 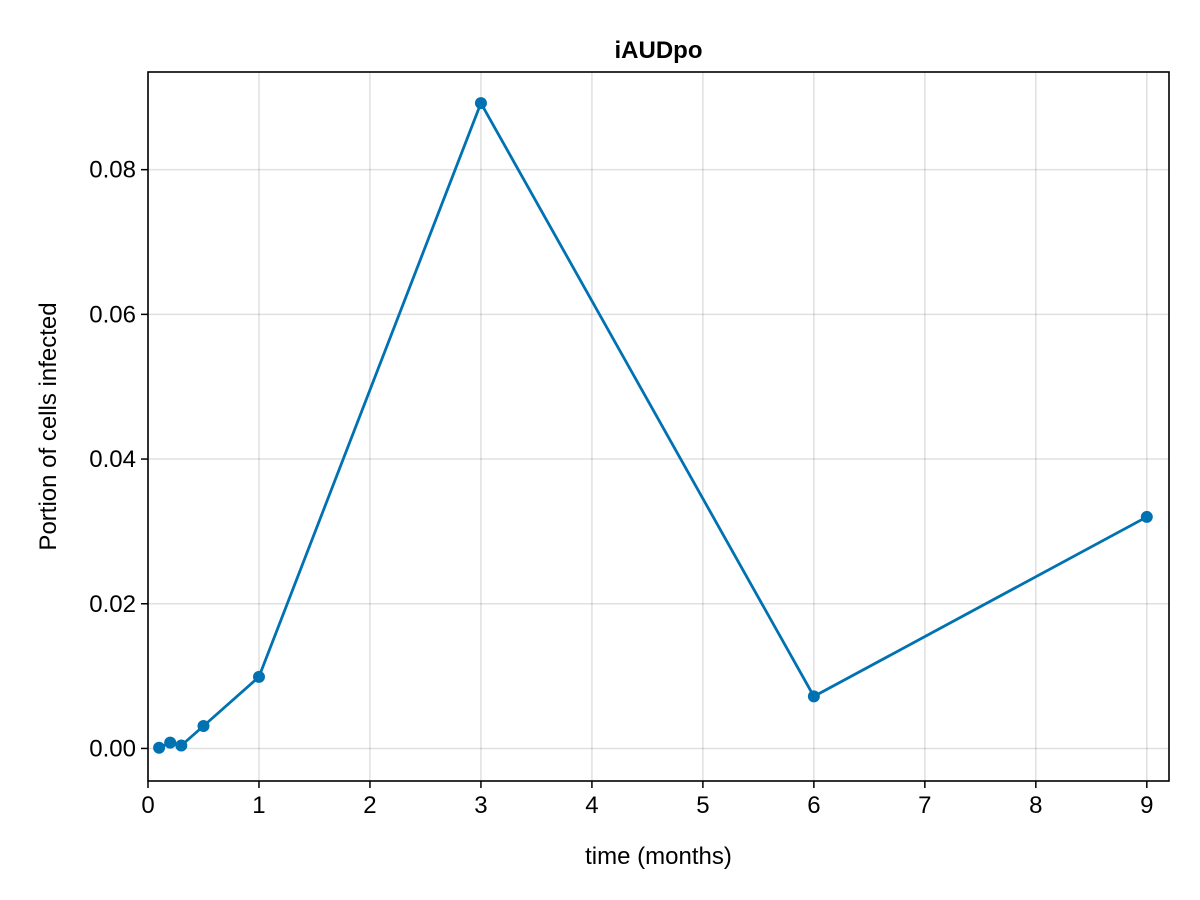 I want to click on x-tick-label: 3, so click(x=480, y=805).